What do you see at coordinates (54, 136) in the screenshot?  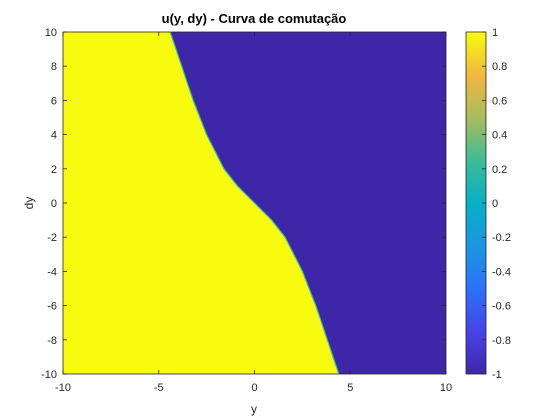 I see `y-tick-label: 4` at bounding box center [54, 136].